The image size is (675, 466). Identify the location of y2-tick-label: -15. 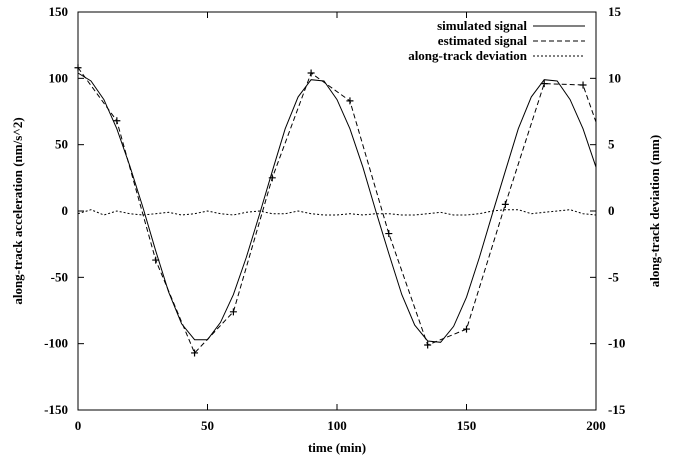
(617, 409).